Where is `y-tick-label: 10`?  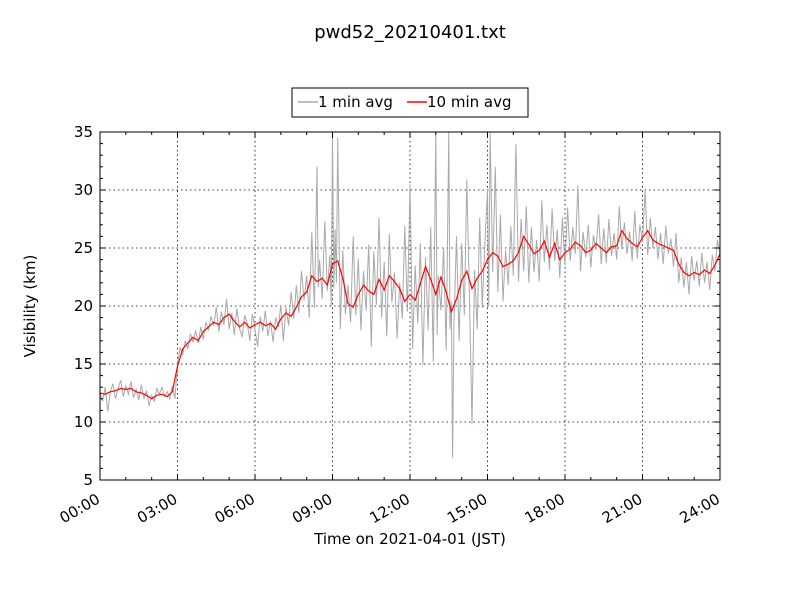
y-tick-label: 10 is located at coordinates (83, 422).